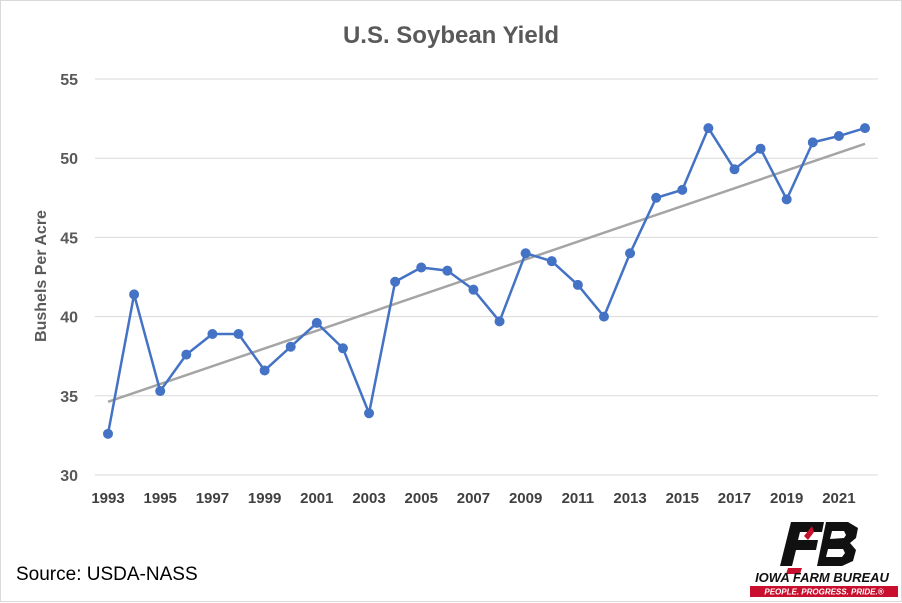 This screenshot has width=902, height=603. I want to click on y-tick-label: 45, so click(69, 238).